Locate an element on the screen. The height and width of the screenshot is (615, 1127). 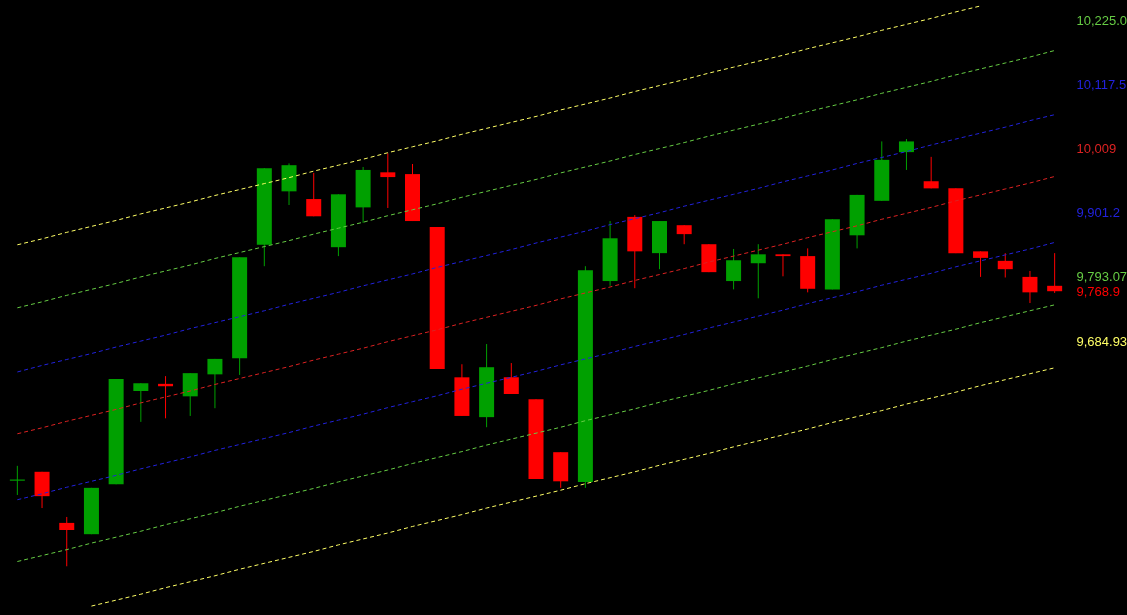
y-tick-label: 10,225.0 is located at coordinates (1101, 20).